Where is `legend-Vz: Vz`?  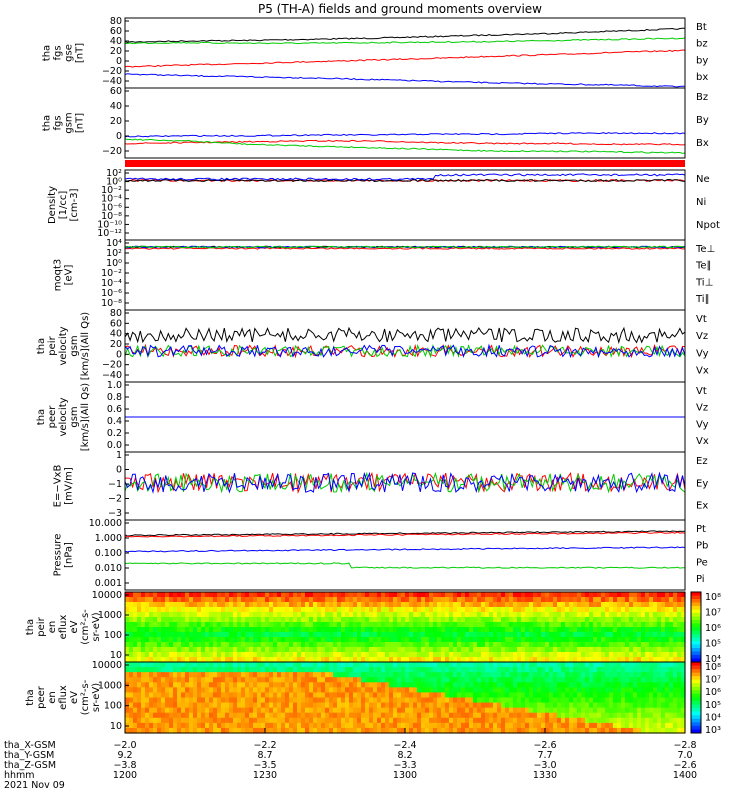
legend-Vz: Vz is located at coordinates (702, 408).